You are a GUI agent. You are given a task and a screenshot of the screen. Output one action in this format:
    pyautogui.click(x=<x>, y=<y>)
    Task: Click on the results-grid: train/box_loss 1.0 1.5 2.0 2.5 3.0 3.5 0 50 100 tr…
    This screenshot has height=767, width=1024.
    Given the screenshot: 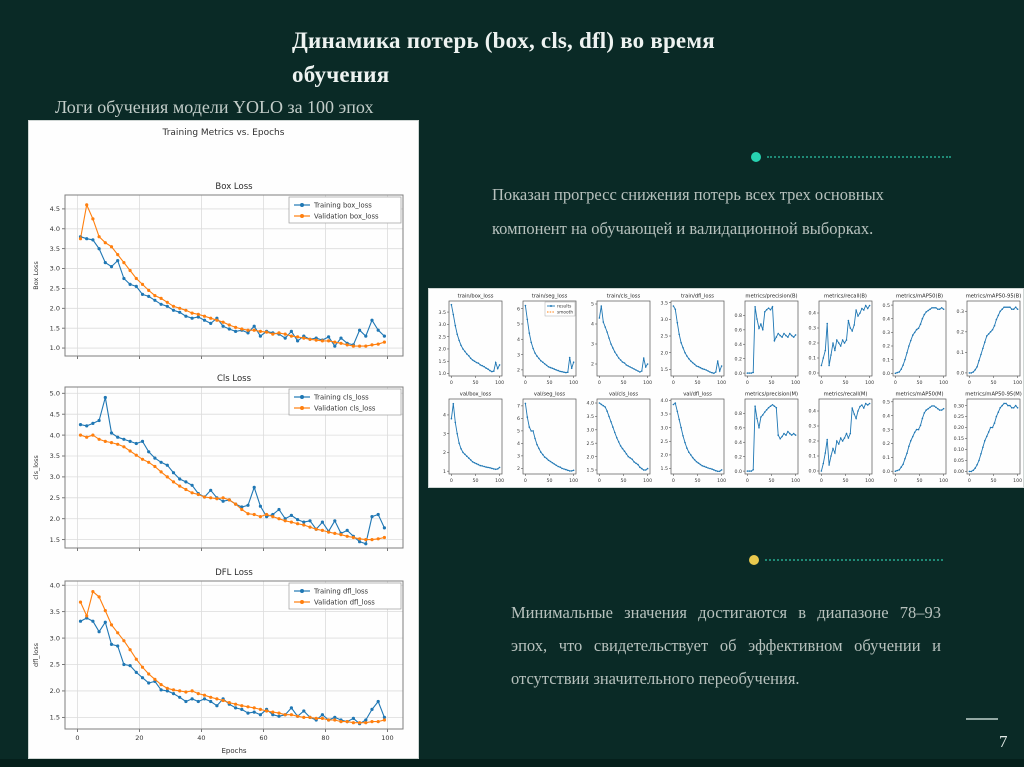 What is the action you would take?
    pyautogui.click(x=727, y=389)
    